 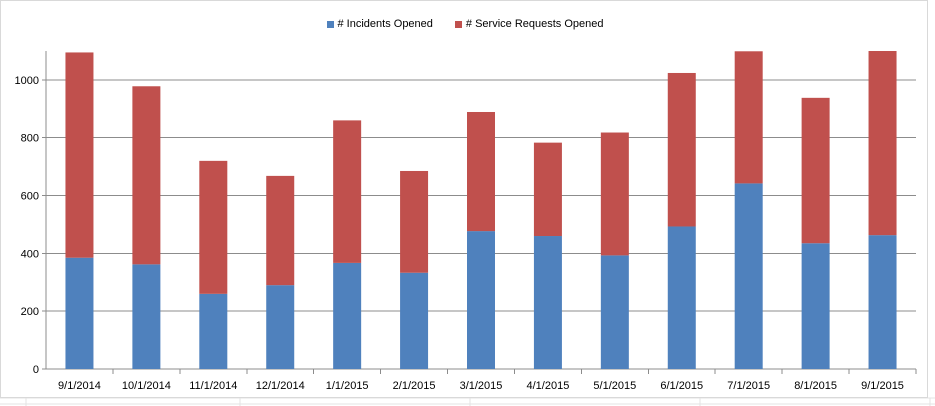 What do you see at coordinates (146, 386) in the screenshot?
I see `x-tick-label-1: 10/1/2014` at bounding box center [146, 386].